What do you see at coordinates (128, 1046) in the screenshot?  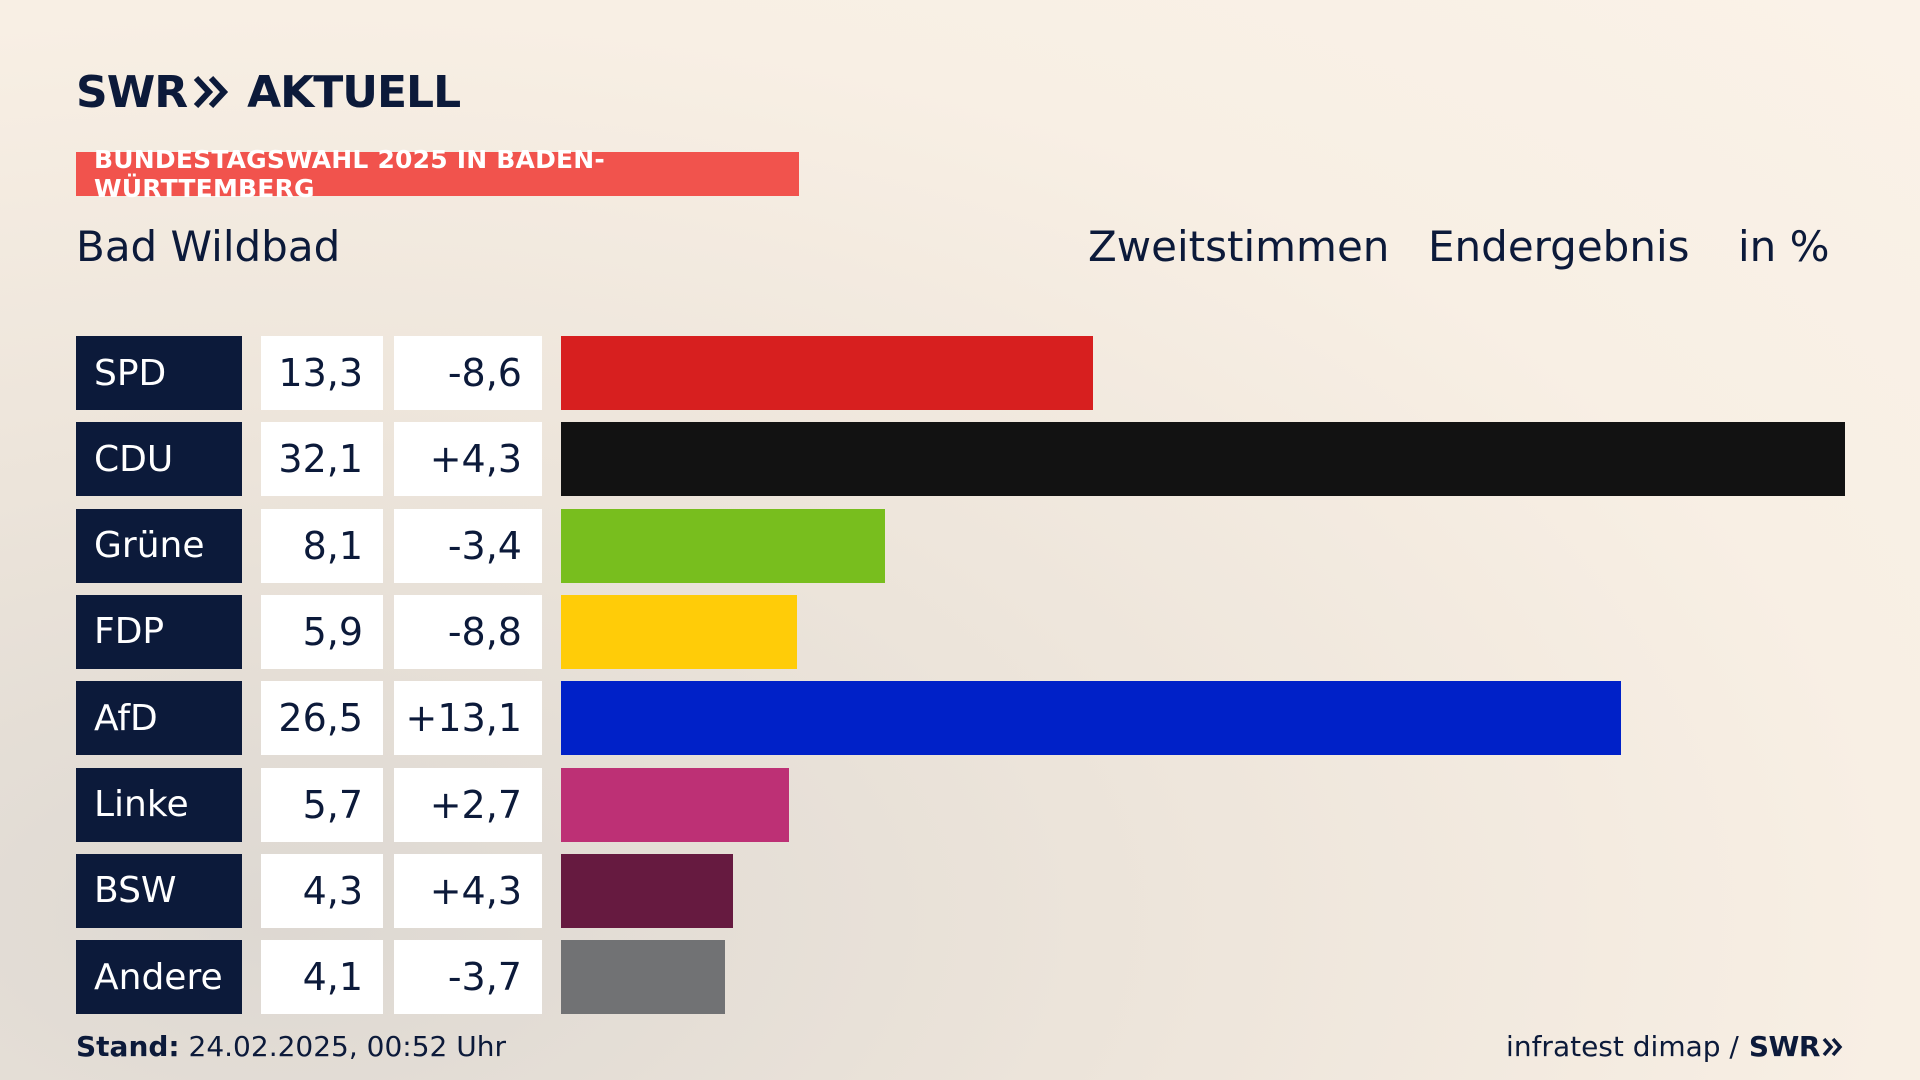 I see `stand-label: Stand:` at bounding box center [128, 1046].